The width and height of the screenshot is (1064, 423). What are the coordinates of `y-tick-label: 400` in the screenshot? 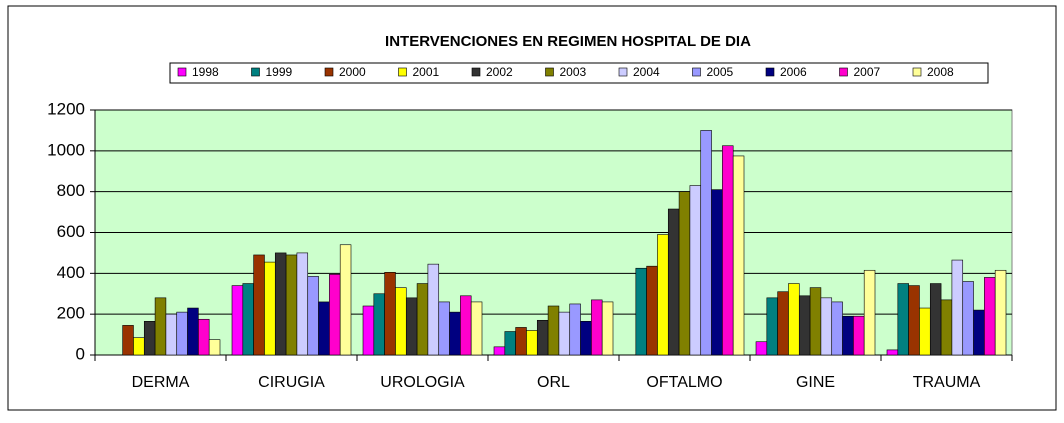 It's located at (71, 272).